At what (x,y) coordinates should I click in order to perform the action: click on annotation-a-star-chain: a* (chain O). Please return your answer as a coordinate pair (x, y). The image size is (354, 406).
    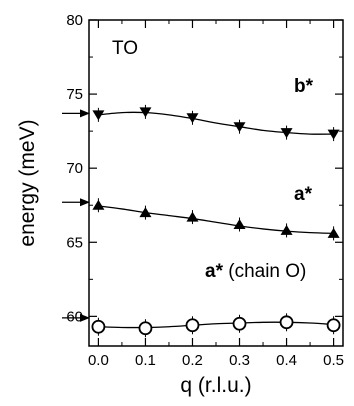
    Looking at the image, I should click on (255, 271).